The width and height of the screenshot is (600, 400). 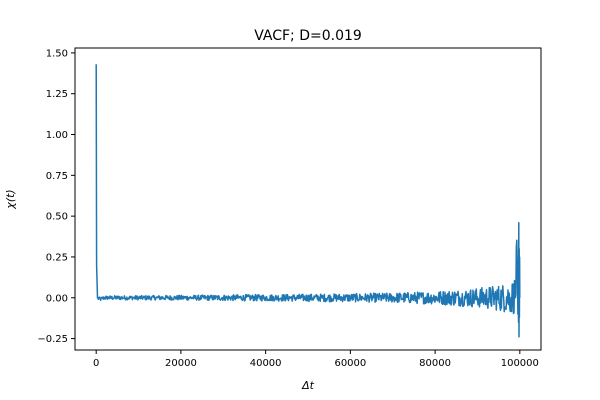 I want to click on x-tick-label: 0, so click(x=96, y=363).